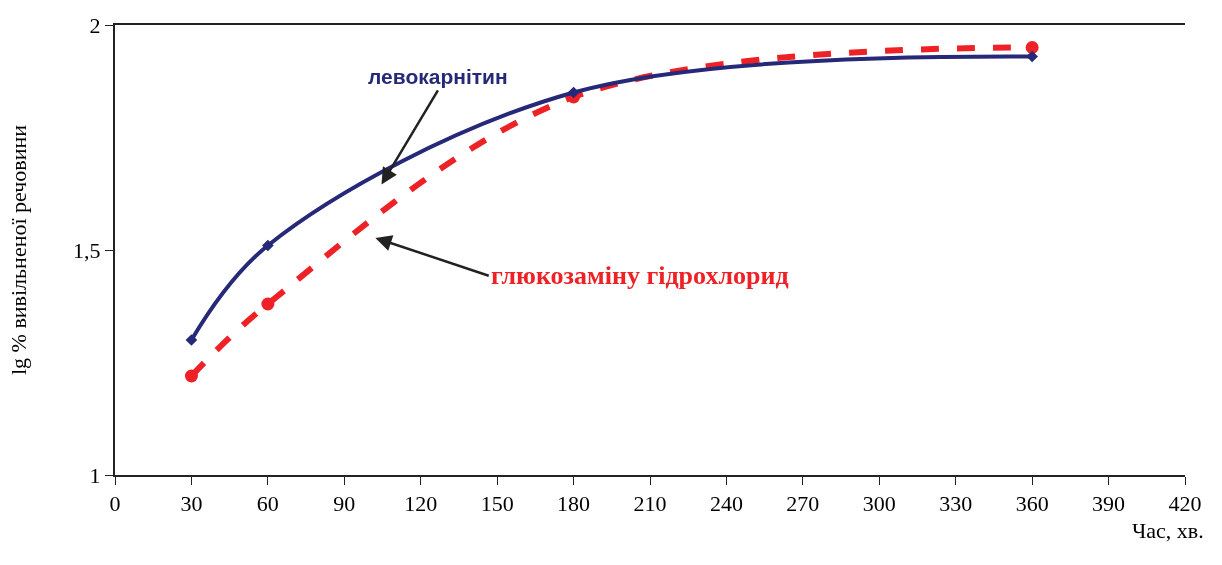 The width and height of the screenshot is (1222, 565). Describe the element at coordinates (95, 25) in the screenshot. I see `y-tick-label: 2` at that location.